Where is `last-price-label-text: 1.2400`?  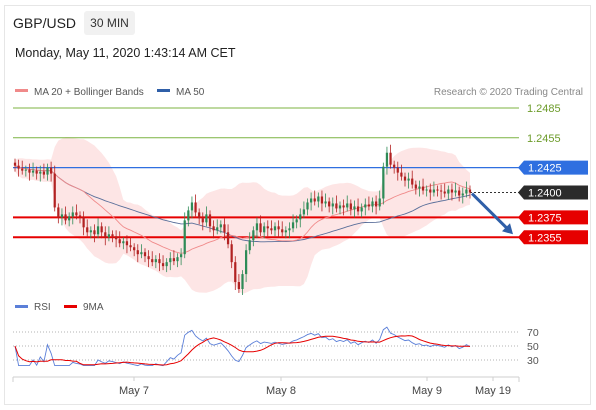
last-price-label-text: 1.2400 is located at coordinates (545, 194).